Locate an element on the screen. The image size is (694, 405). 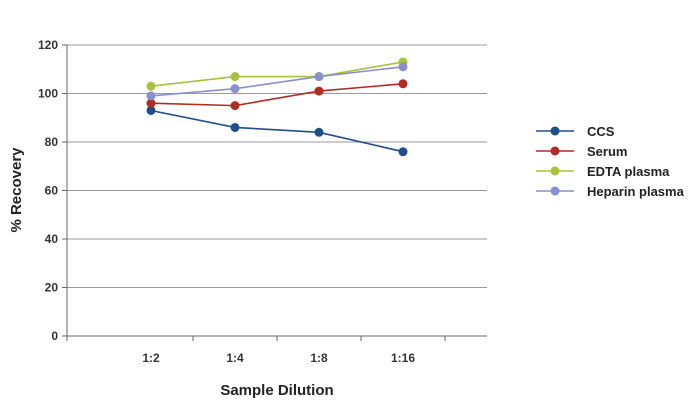
legend-item: Heparin plasma is located at coordinates (610, 191).